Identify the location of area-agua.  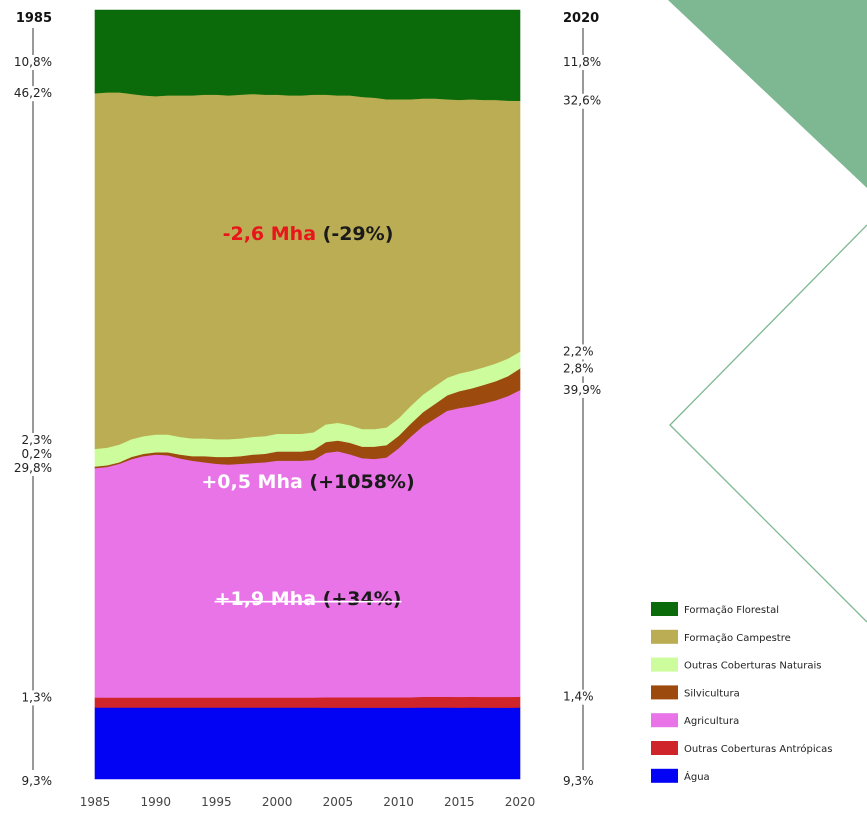
(307, 743).